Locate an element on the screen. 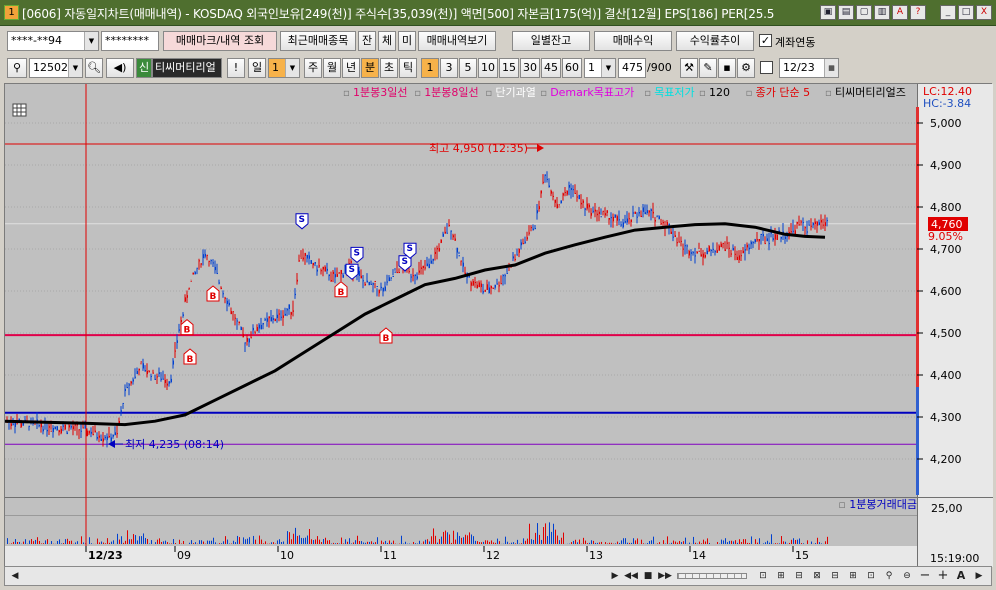 The height and width of the screenshot is (590, 996). chart-scrollbar: ◀ ▶ ◀◀ ■ ▶▶ ⊡ ⊞ ⊟ ⊠ ⊟ ⊞ ⊡ ⚲ ⊖ − + A ▶ is located at coordinates (498, 576).